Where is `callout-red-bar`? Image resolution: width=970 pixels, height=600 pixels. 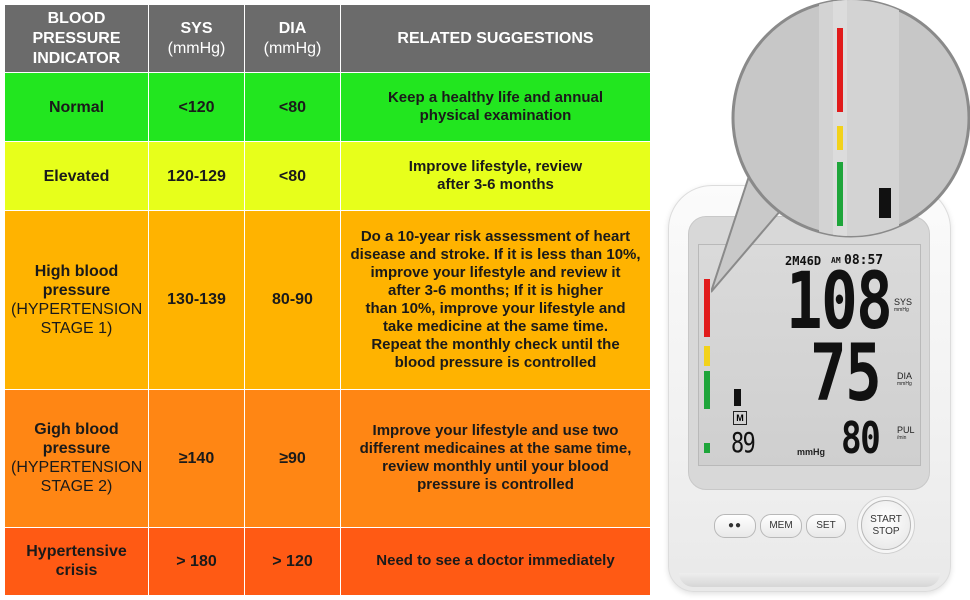
callout-red-bar is located at coordinates (840, 70).